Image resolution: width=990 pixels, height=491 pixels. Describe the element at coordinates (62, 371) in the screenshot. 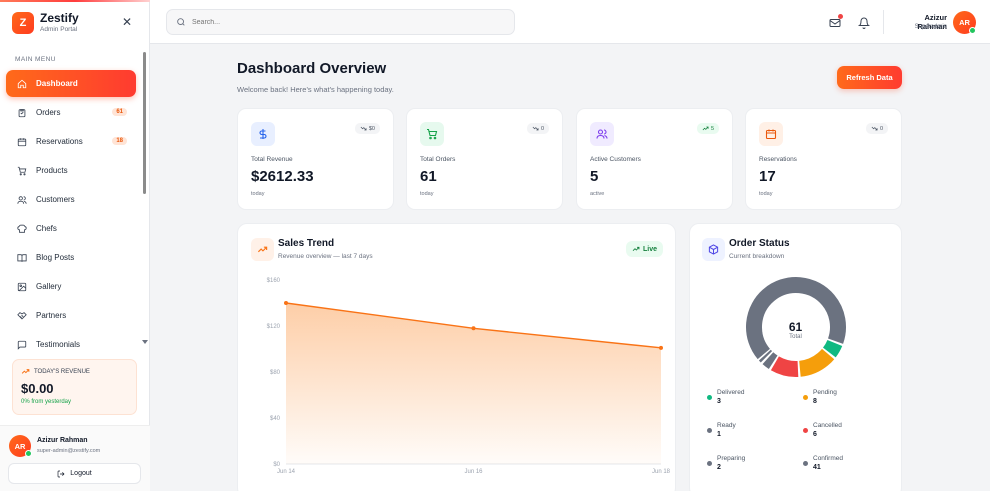

I see `today-revenue-label: TODAY'S REVENUE` at that location.